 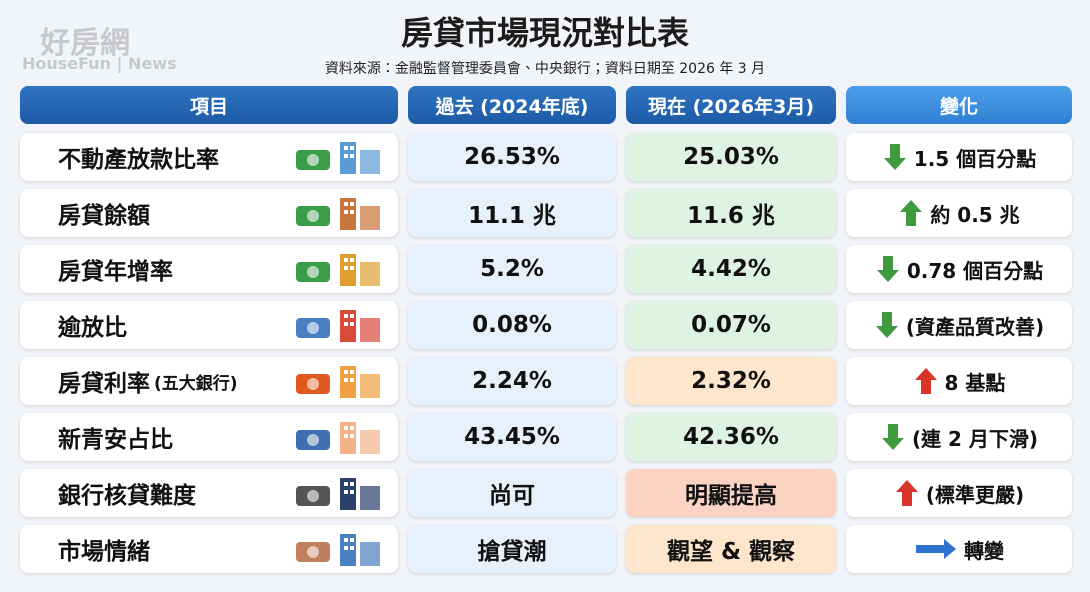 I want to click on item-cell: 房貸利率 (五大銀行), so click(x=209, y=381).